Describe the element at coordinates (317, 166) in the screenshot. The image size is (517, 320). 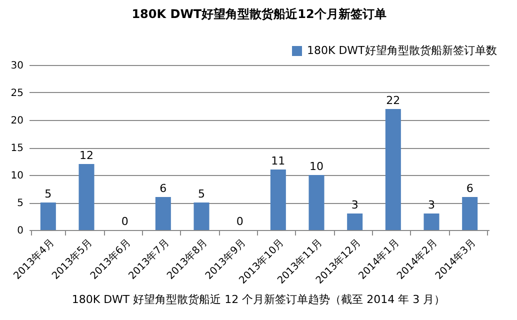
I see `data-label: 10` at that location.